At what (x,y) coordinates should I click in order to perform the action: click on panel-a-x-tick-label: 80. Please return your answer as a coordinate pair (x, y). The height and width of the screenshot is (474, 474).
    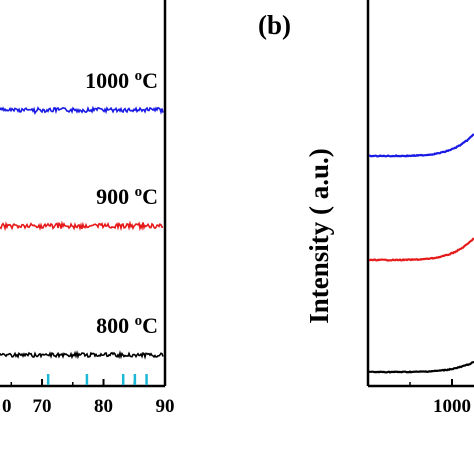
    Looking at the image, I should click on (103, 406).